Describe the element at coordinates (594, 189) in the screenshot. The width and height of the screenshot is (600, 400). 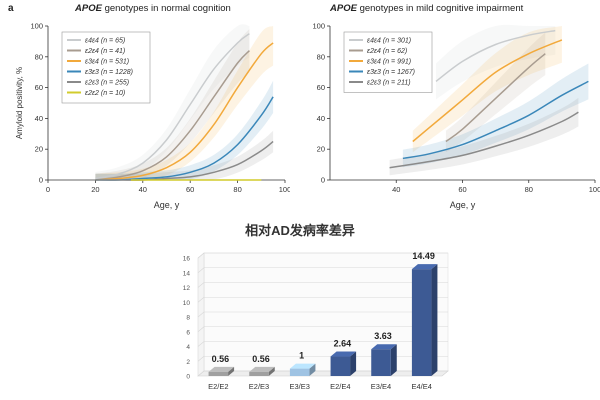
I see `c2-x-tick-label: 100` at that location.